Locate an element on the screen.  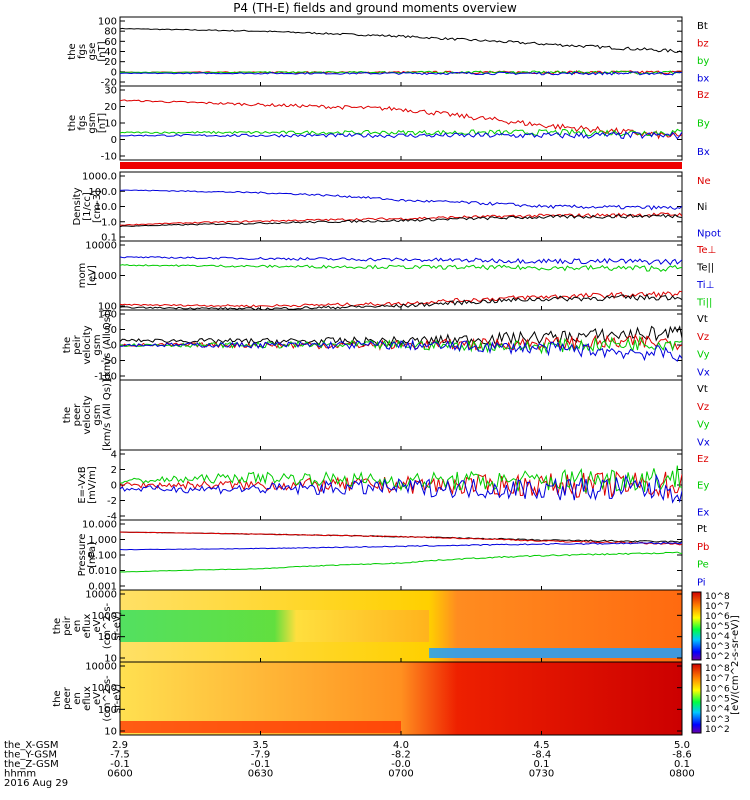
ephemeris-value: -8.6 is located at coordinates (682, 755).